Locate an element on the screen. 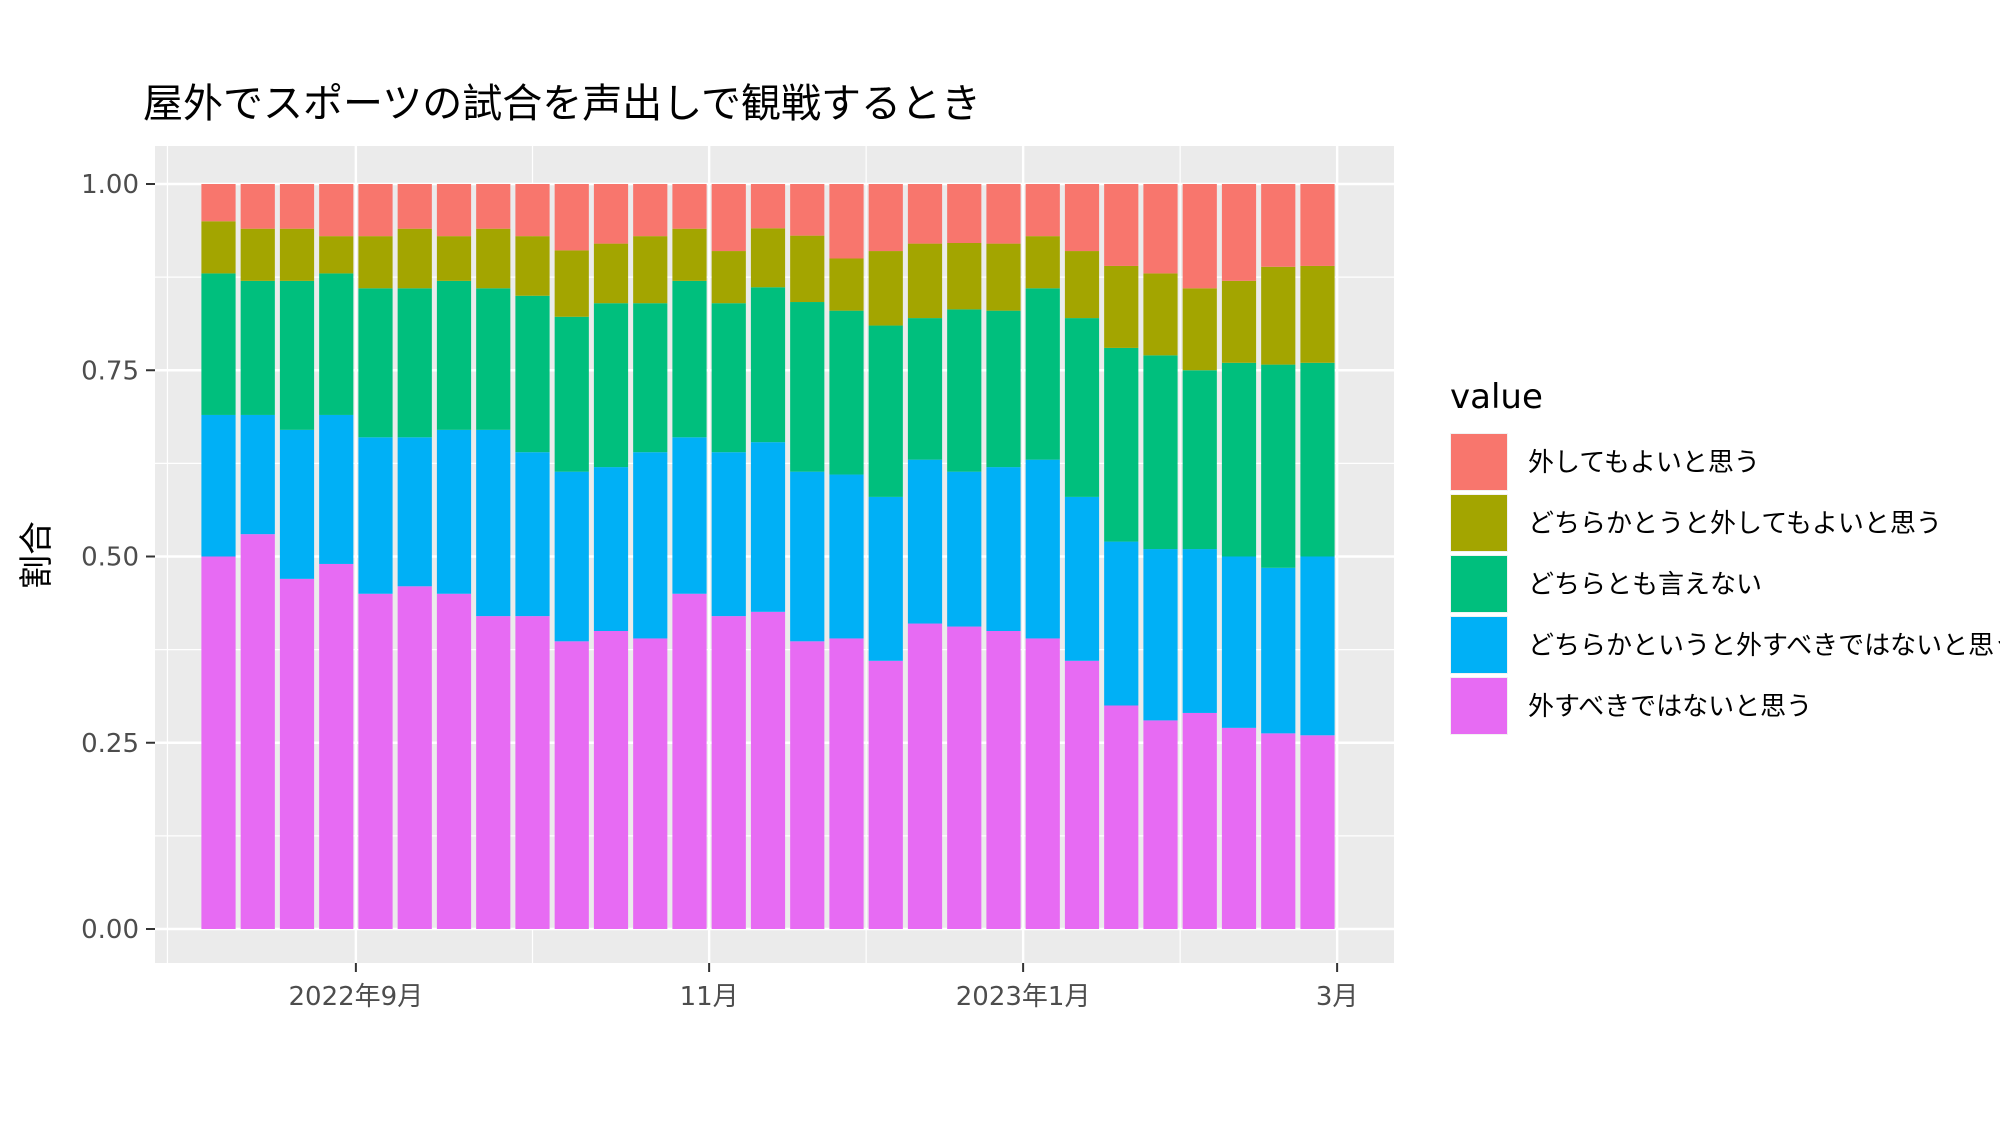 This screenshot has width=2000, height=1125. bar-segment-s1-b25 is located at coordinates (1199, 631).